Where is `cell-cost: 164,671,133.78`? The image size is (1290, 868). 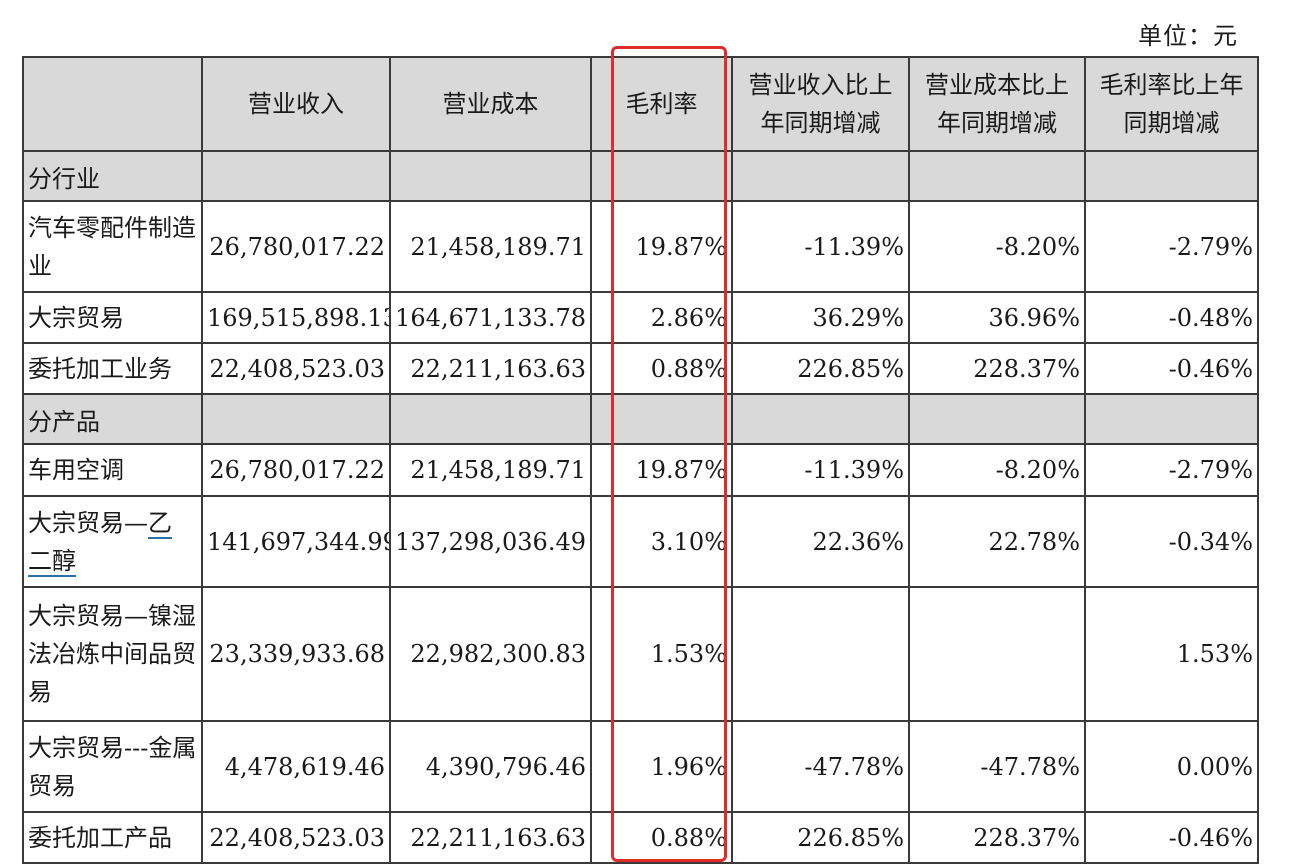
cell-cost: 164,671,133.78 is located at coordinates (490, 317).